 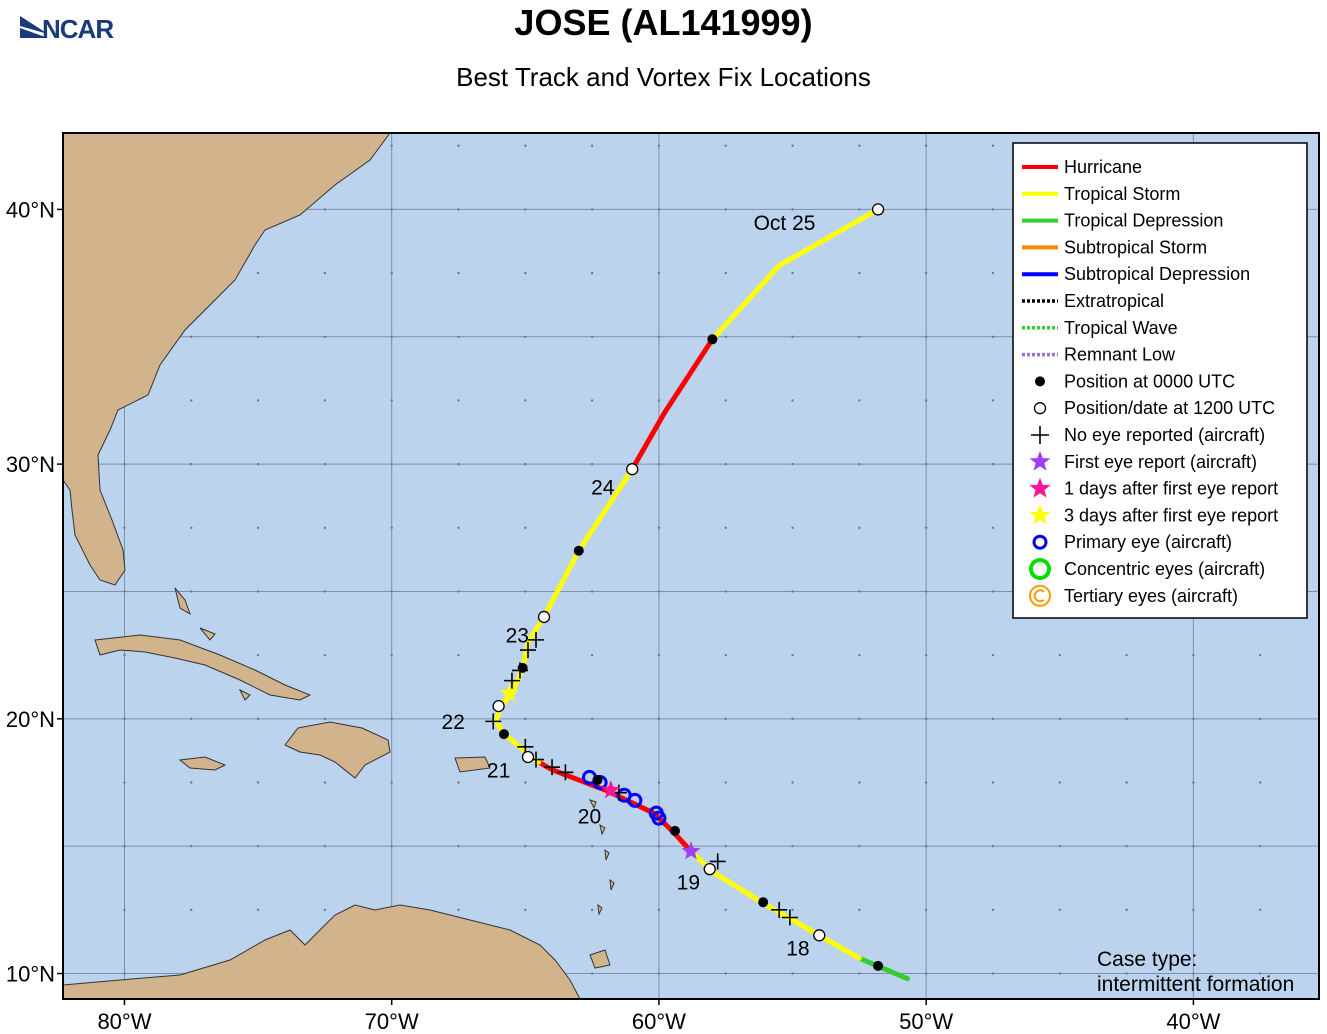 What do you see at coordinates (659, 1021) in the screenshot?
I see `x-tick-label: 60°W` at bounding box center [659, 1021].